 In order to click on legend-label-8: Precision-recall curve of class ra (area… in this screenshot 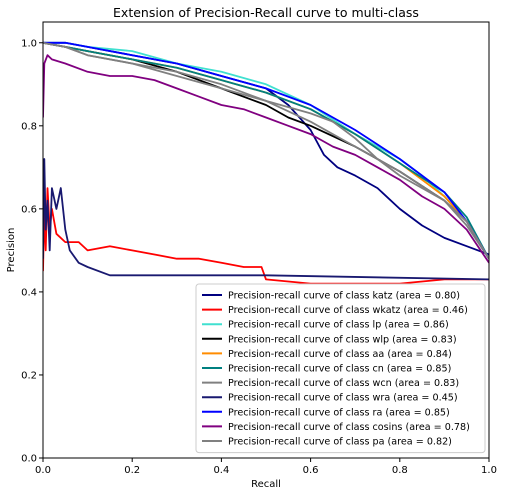, I will do `click(339, 412)`.